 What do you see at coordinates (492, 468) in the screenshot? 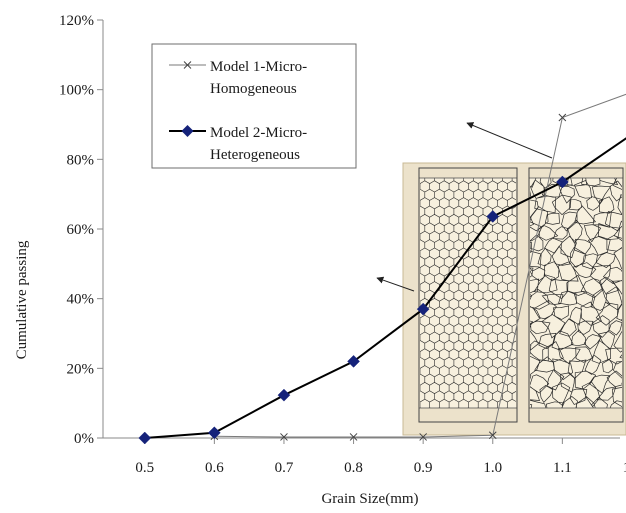
I see `x-tick-label: 1.0` at bounding box center [492, 468].